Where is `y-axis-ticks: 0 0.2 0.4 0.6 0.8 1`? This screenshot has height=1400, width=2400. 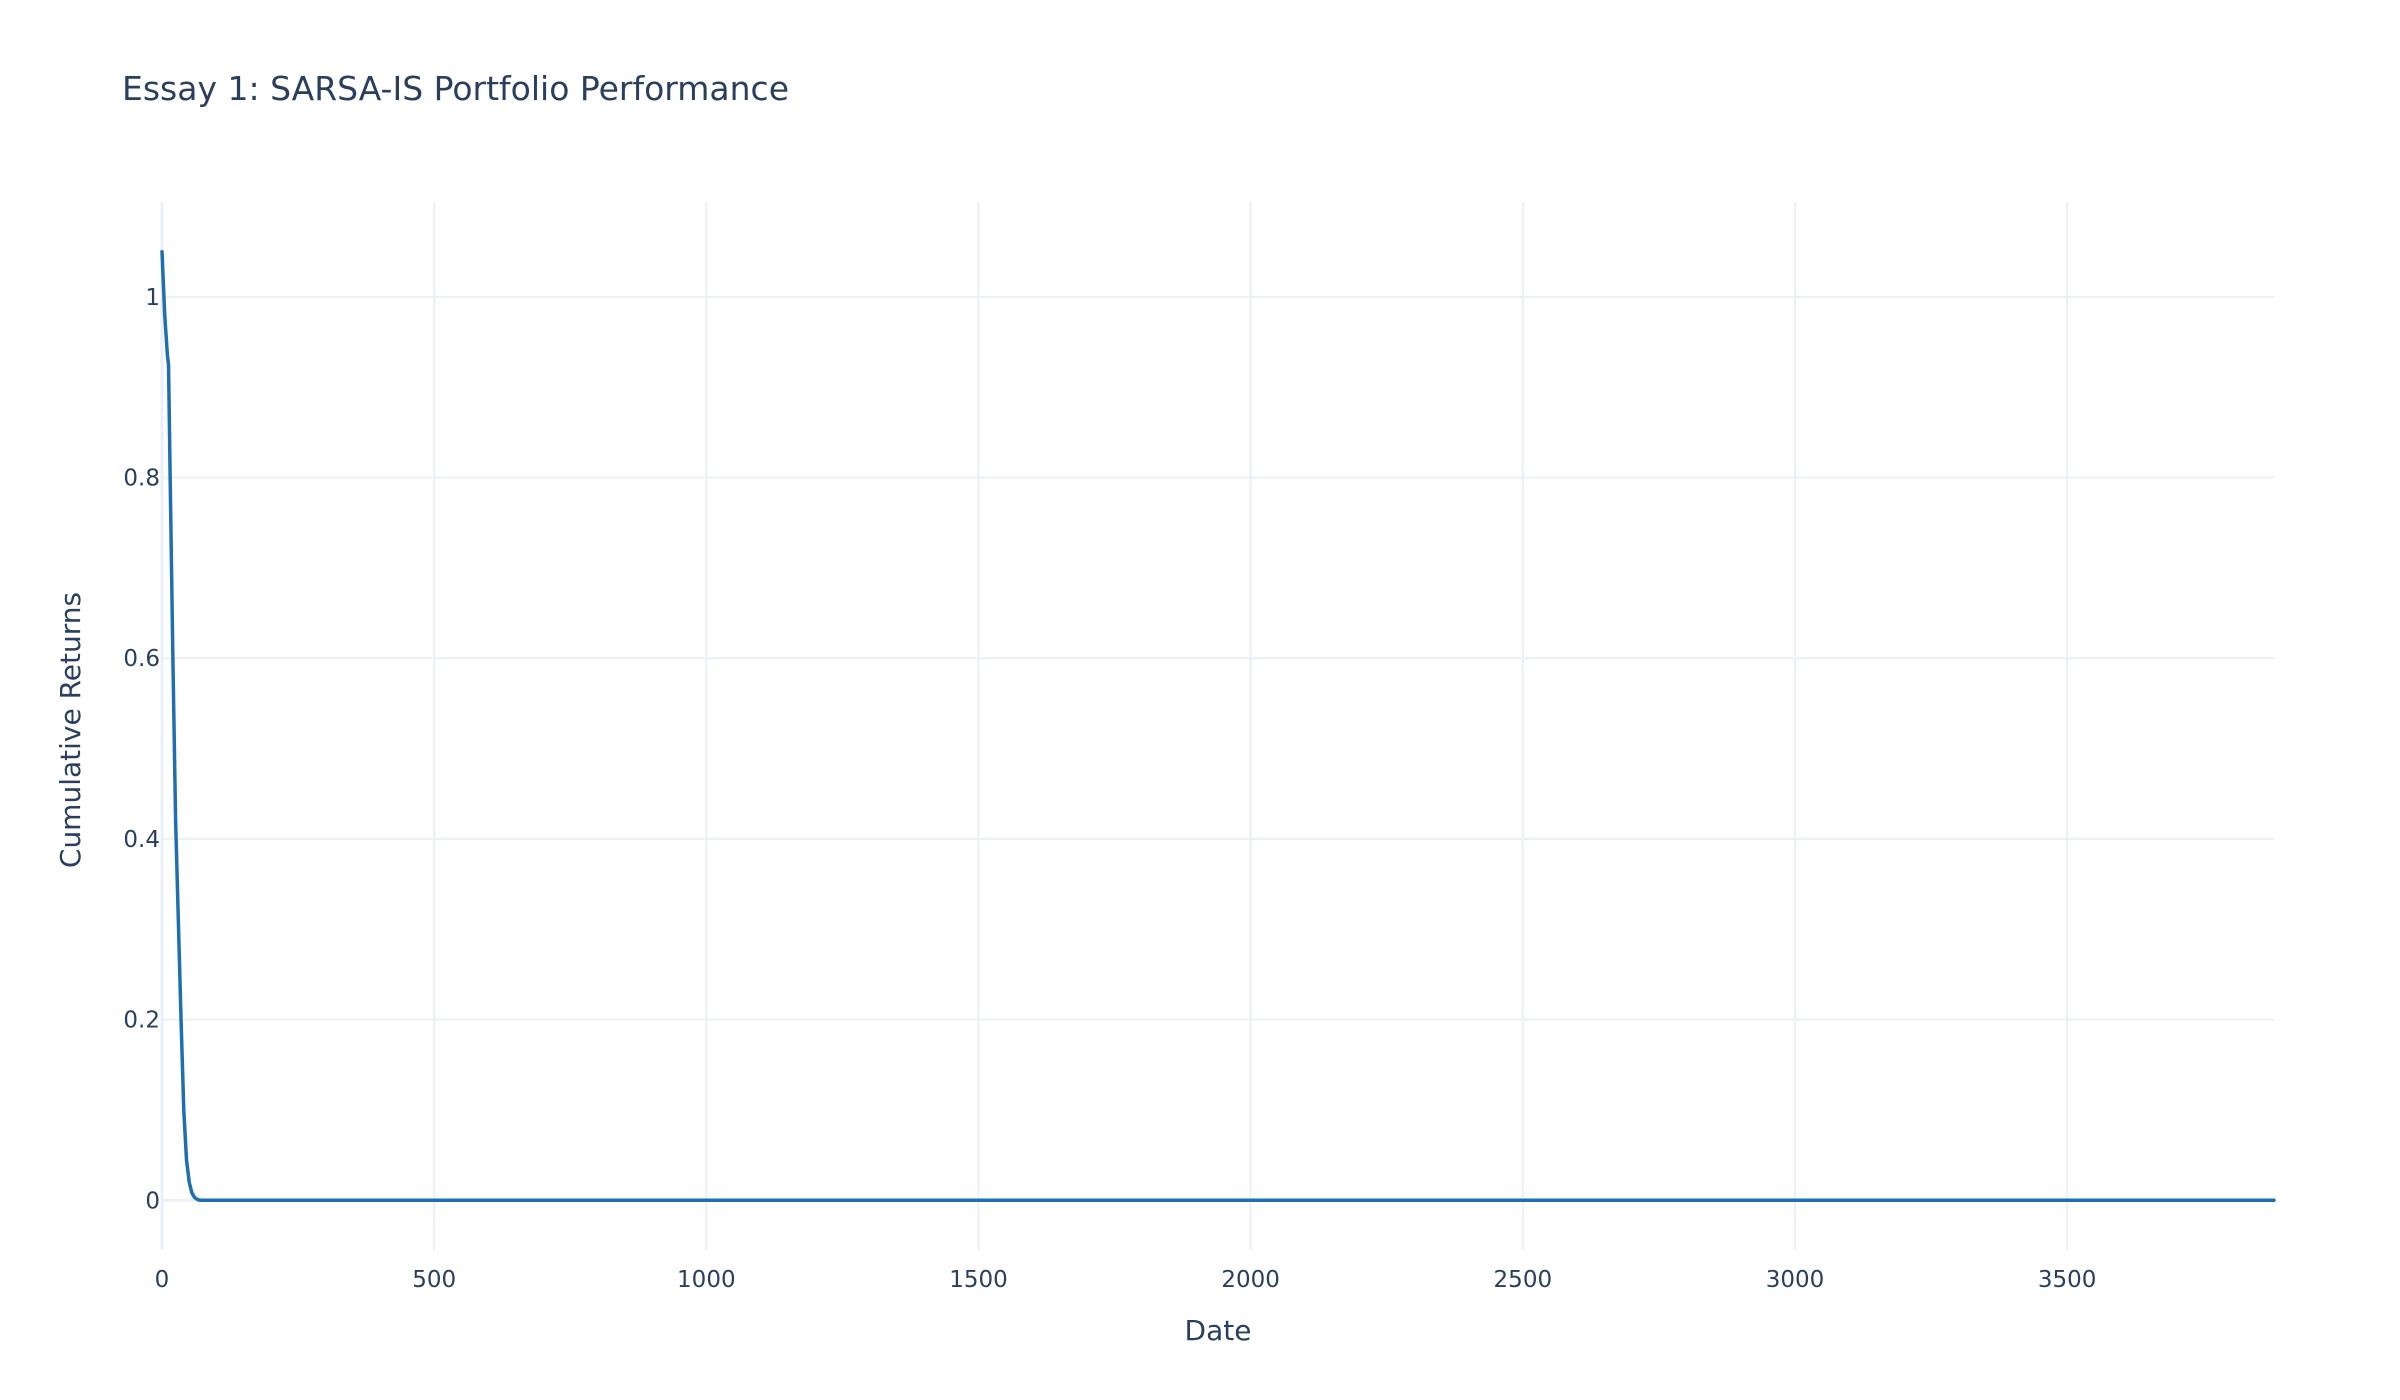
y-axis-ticks: 0 0.2 0.4 0.6 0.8 1 is located at coordinates (141, 749).